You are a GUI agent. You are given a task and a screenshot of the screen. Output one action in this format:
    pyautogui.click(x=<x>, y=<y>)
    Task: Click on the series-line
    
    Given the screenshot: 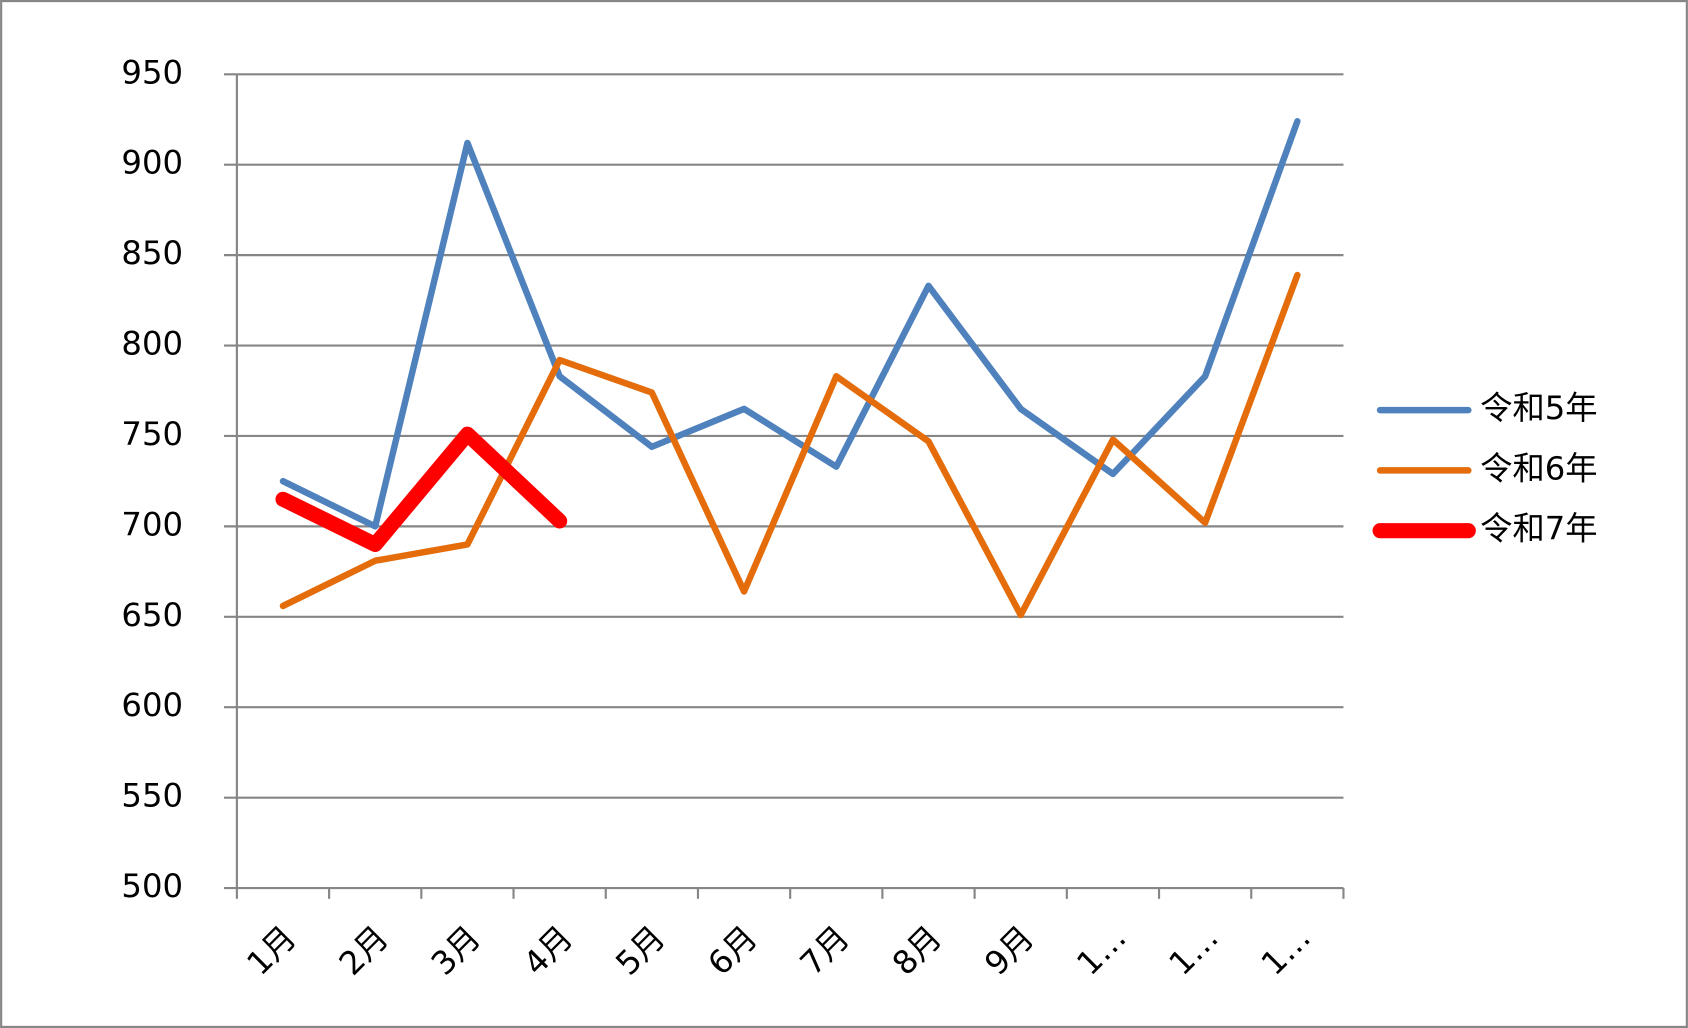 What is the action you would take?
    pyautogui.click(x=421, y=489)
    